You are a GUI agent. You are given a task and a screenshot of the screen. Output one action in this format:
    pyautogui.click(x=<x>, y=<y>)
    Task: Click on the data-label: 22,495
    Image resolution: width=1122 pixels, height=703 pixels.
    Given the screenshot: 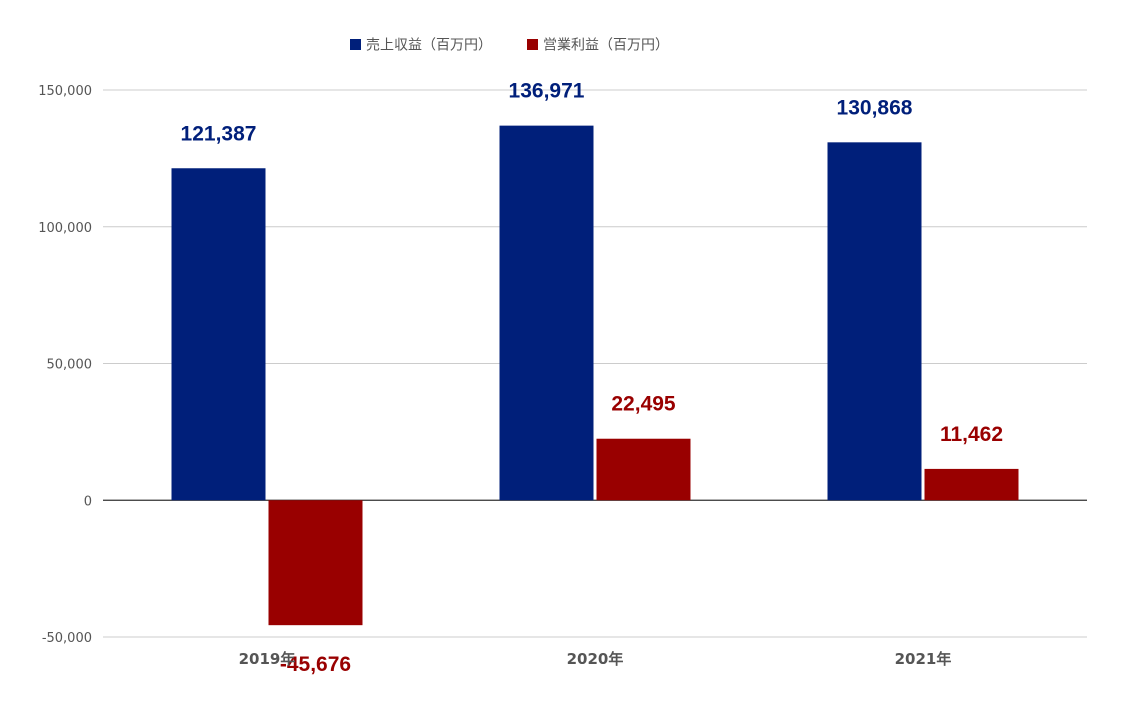 What is the action you would take?
    pyautogui.click(x=643, y=404)
    